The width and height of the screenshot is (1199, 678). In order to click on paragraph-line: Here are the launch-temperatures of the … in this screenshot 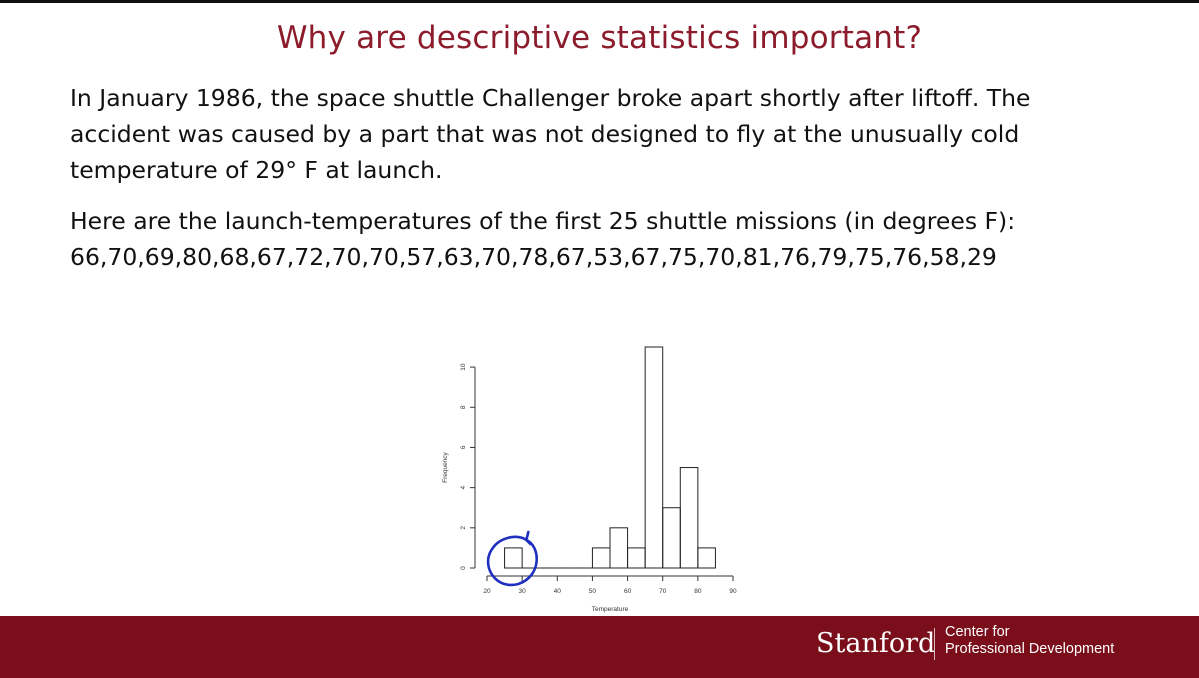, I will do `click(543, 221)`.